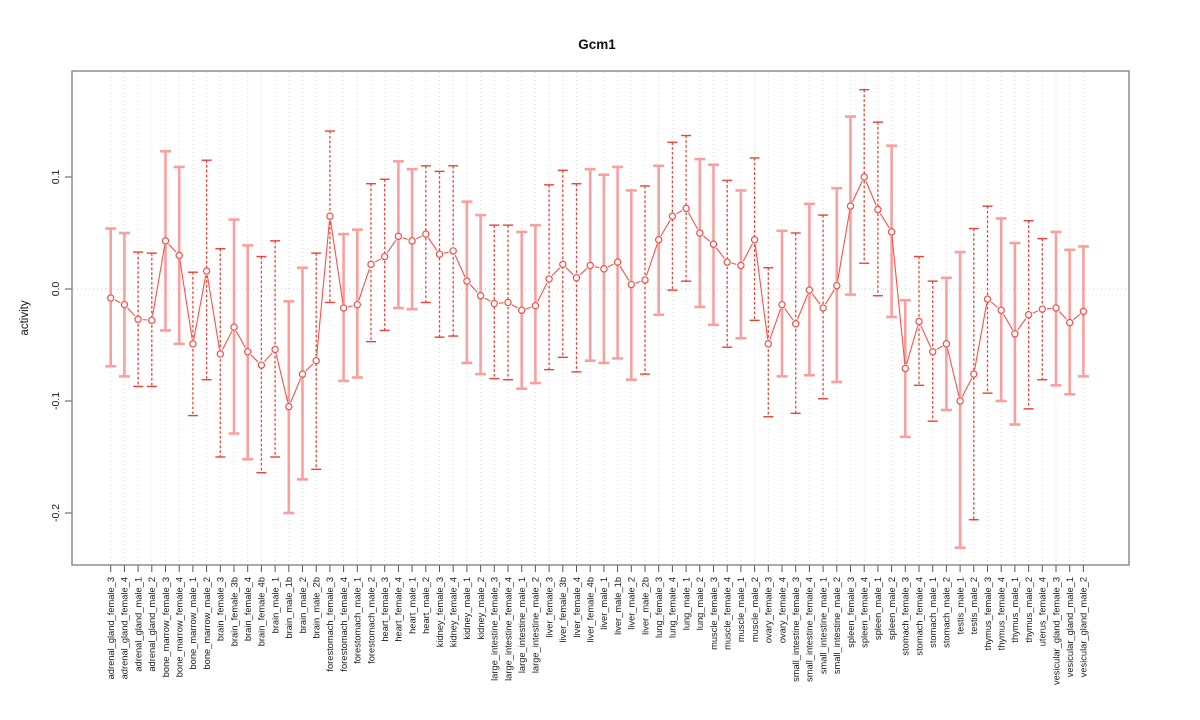 Image resolution: width=1200 pixels, height=720 pixels. What do you see at coordinates (919, 616) in the screenshot?
I see `x-tick-label: stomach_female_4` at bounding box center [919, 616].